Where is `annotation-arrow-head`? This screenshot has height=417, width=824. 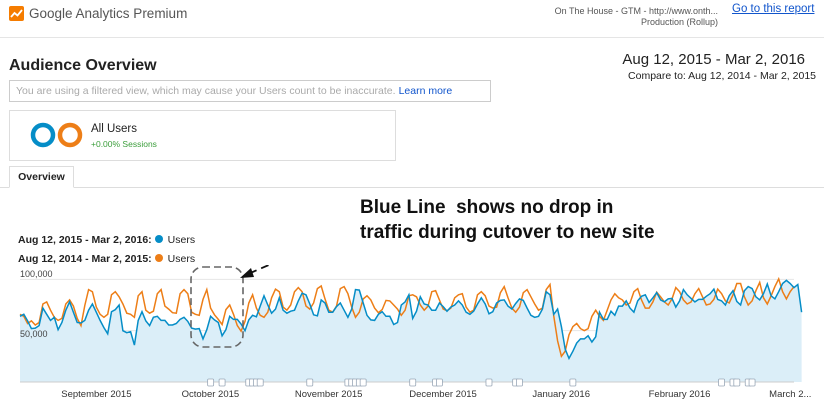 annotation-arrow-head is located at coordinates (247, 273).